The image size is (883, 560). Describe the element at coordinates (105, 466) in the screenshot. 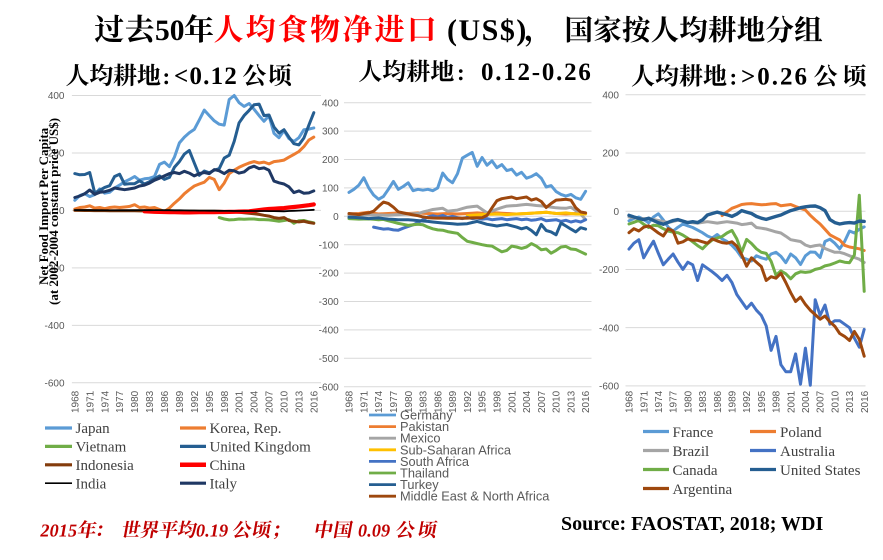

I see `svg-text: Indonesia` at that location.